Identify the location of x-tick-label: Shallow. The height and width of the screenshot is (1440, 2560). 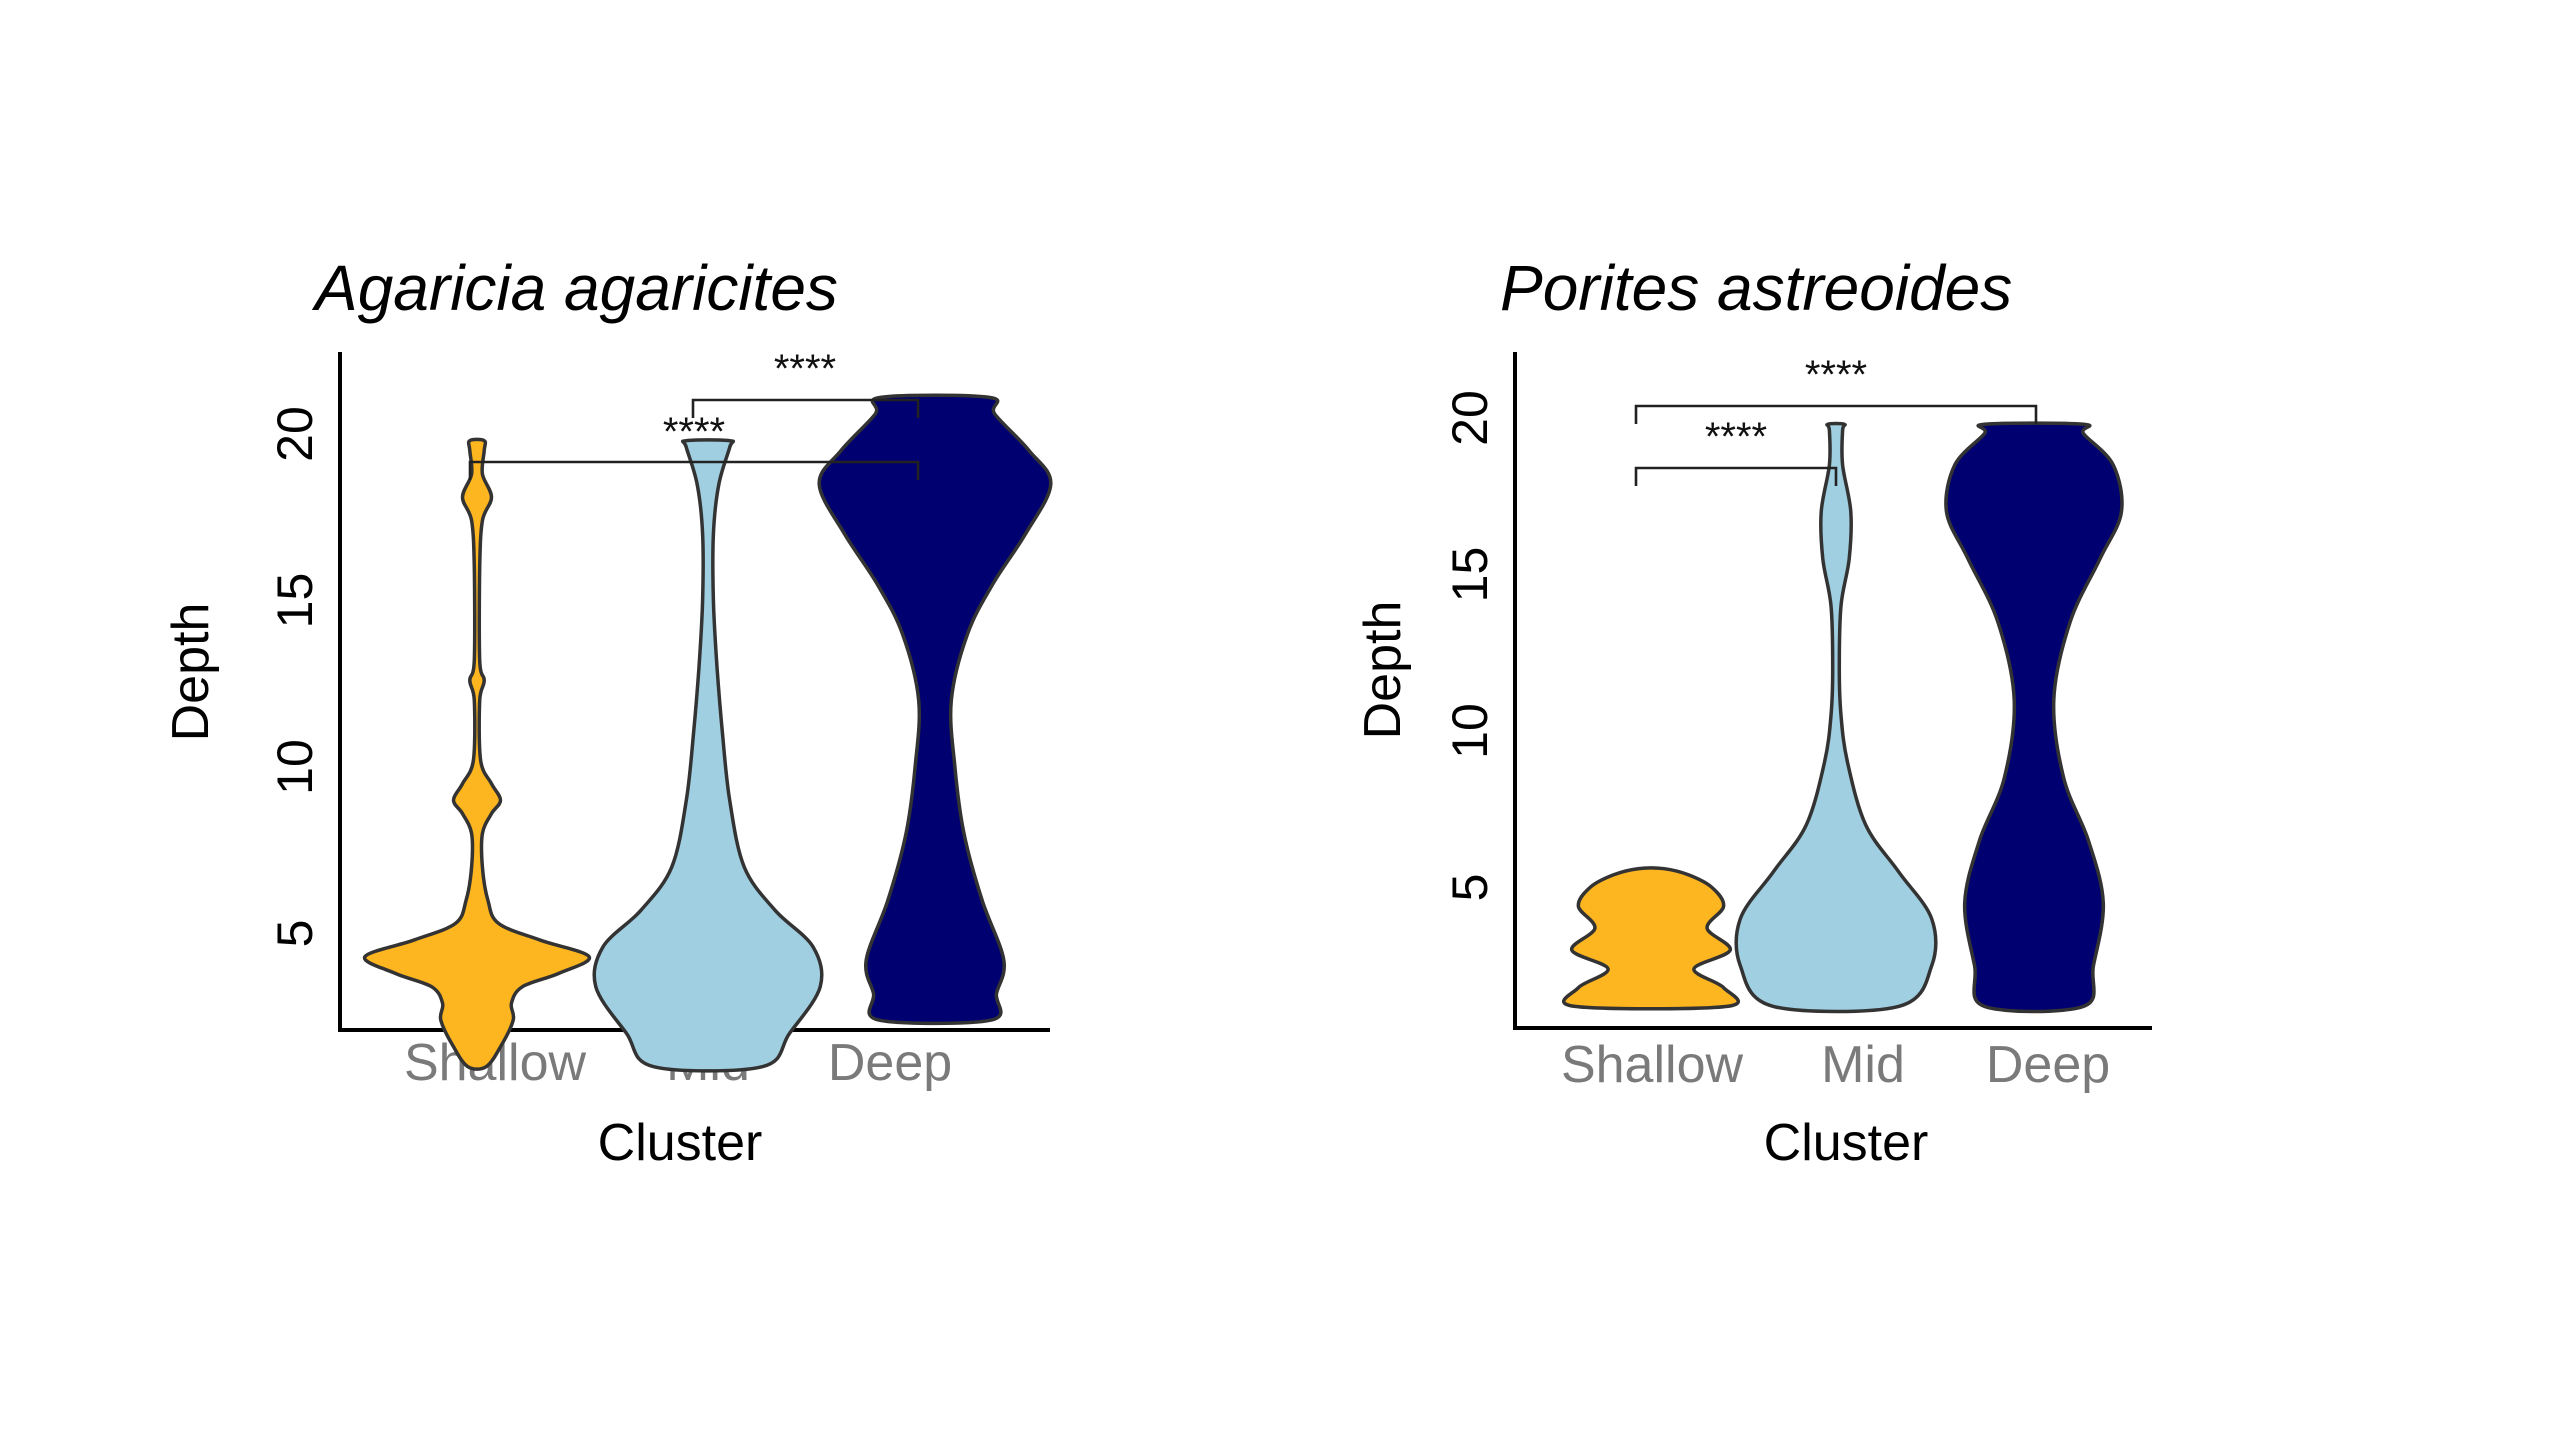
(1652, 1065).